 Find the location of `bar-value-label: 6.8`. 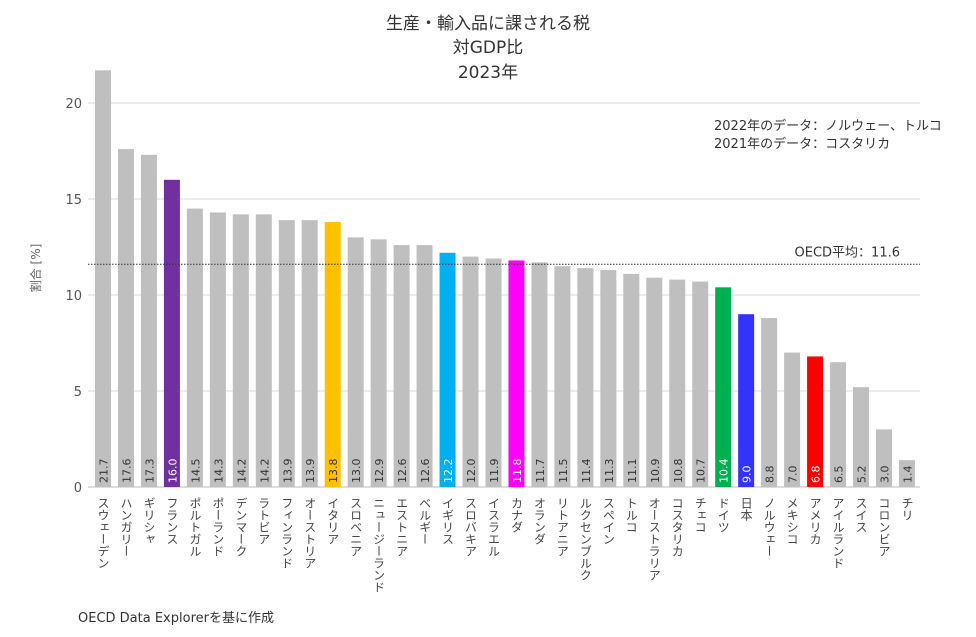

bar-value-label: 6.8 is located at coordinates (816, 475).